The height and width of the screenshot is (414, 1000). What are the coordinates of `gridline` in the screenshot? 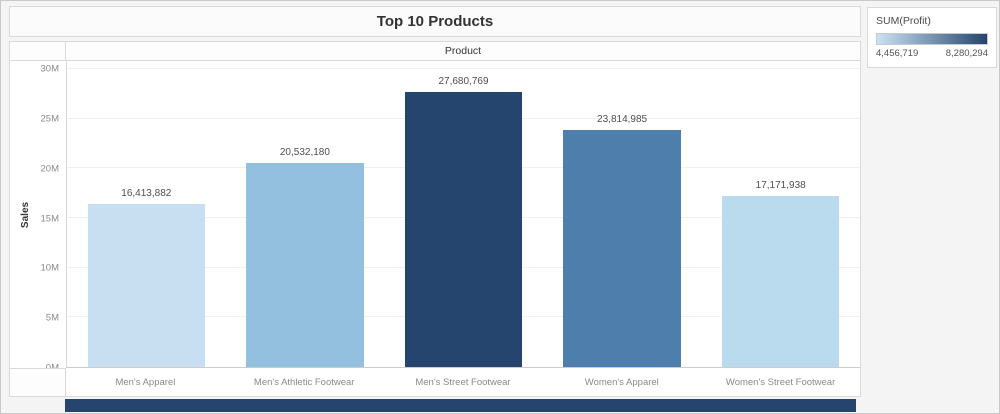 It's located at (463, 68).